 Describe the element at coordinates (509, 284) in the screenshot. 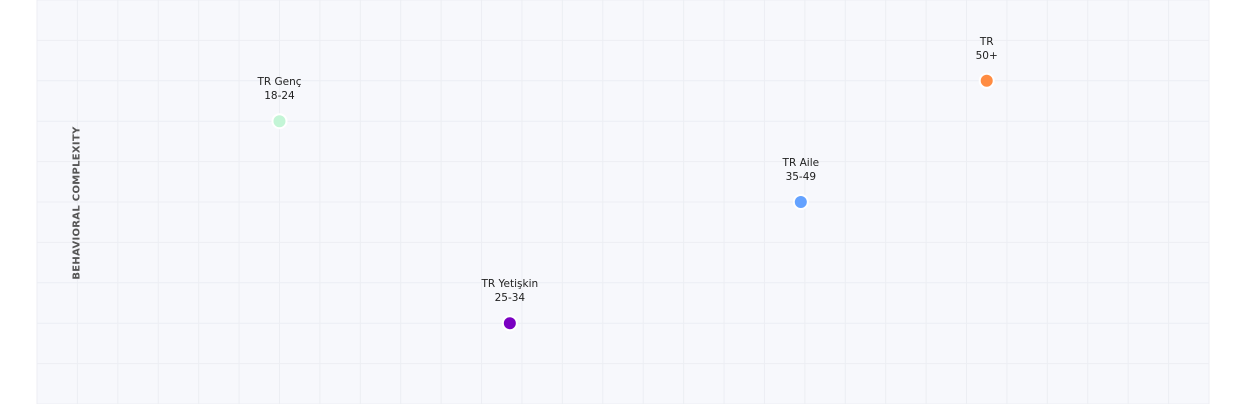

I see `point-label: TR Yetişkin` at that location.